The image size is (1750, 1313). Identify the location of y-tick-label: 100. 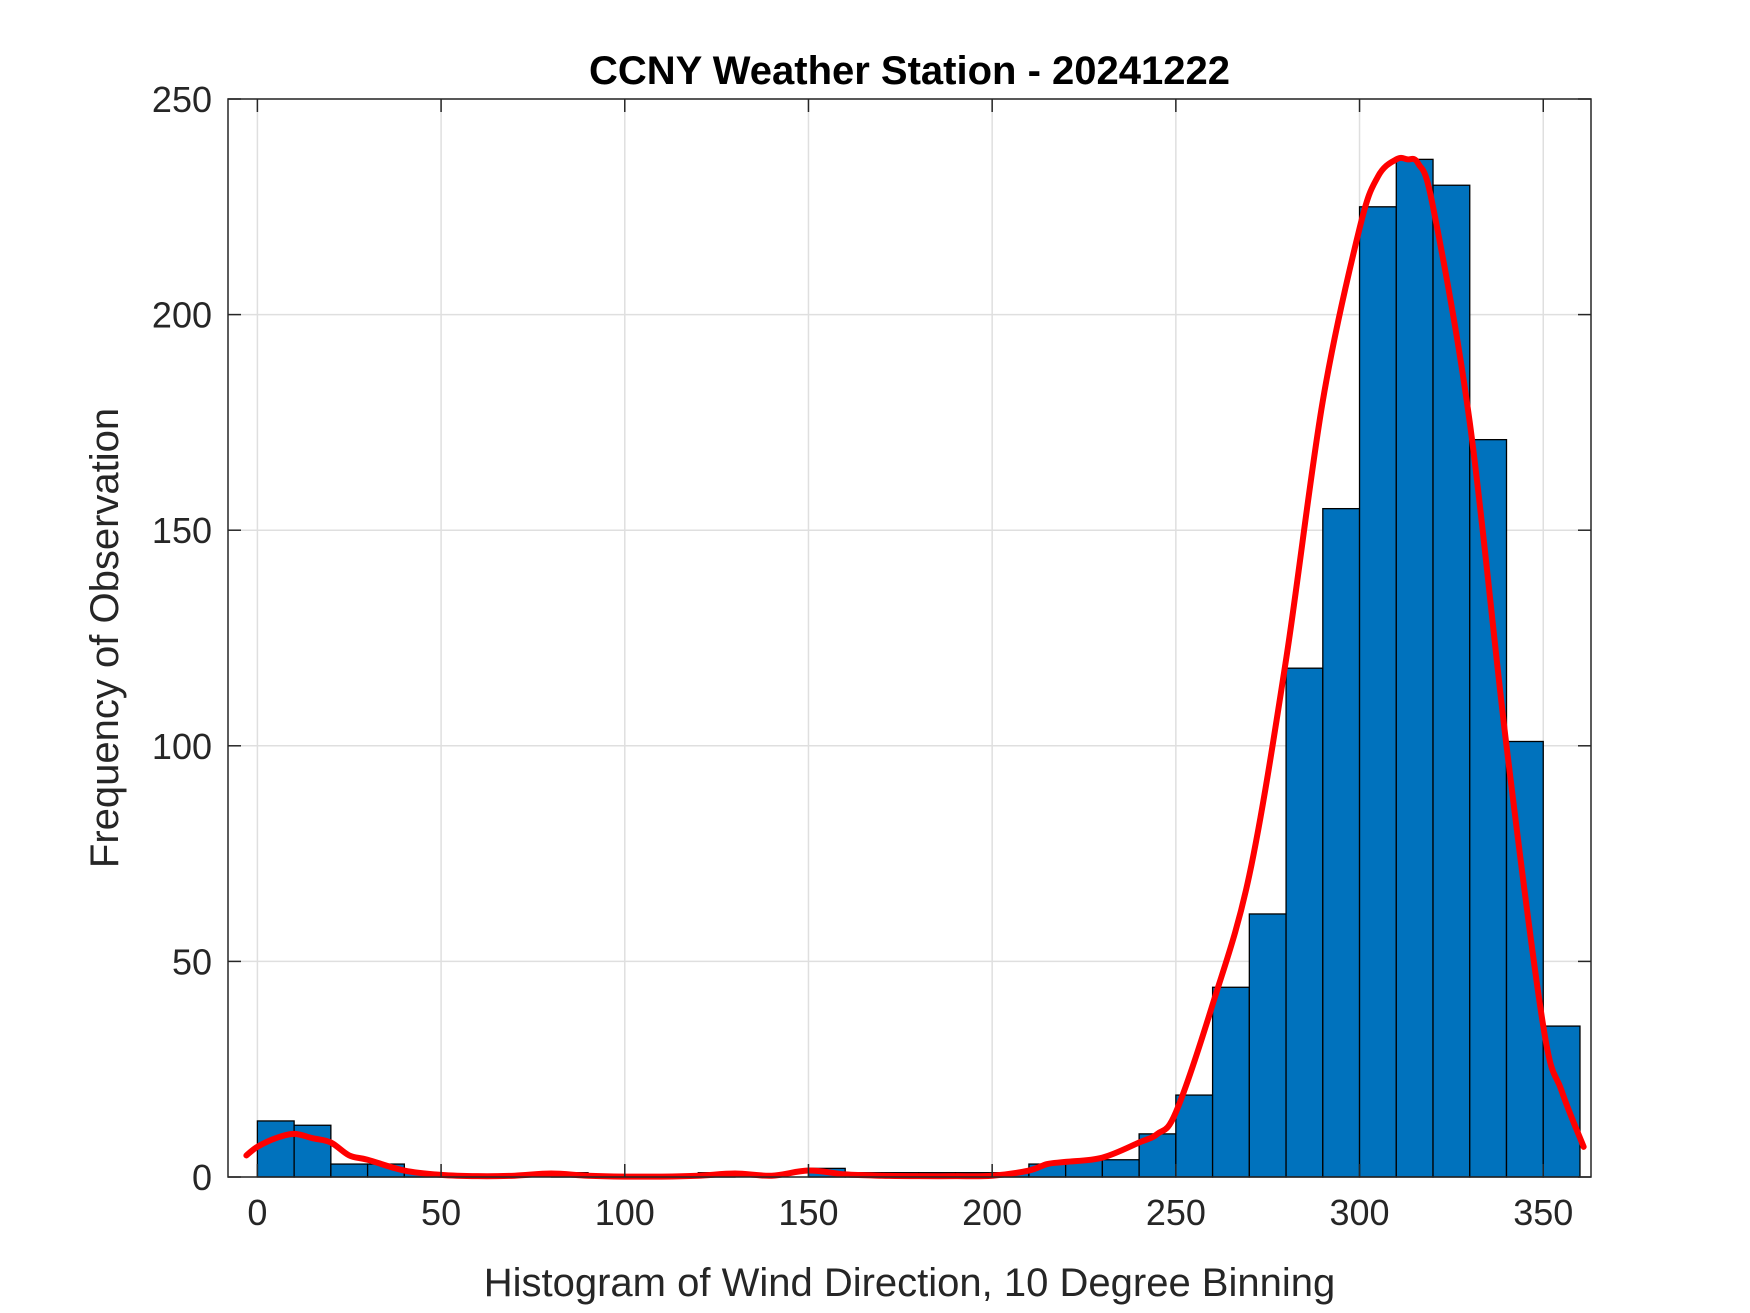
(182, 746).